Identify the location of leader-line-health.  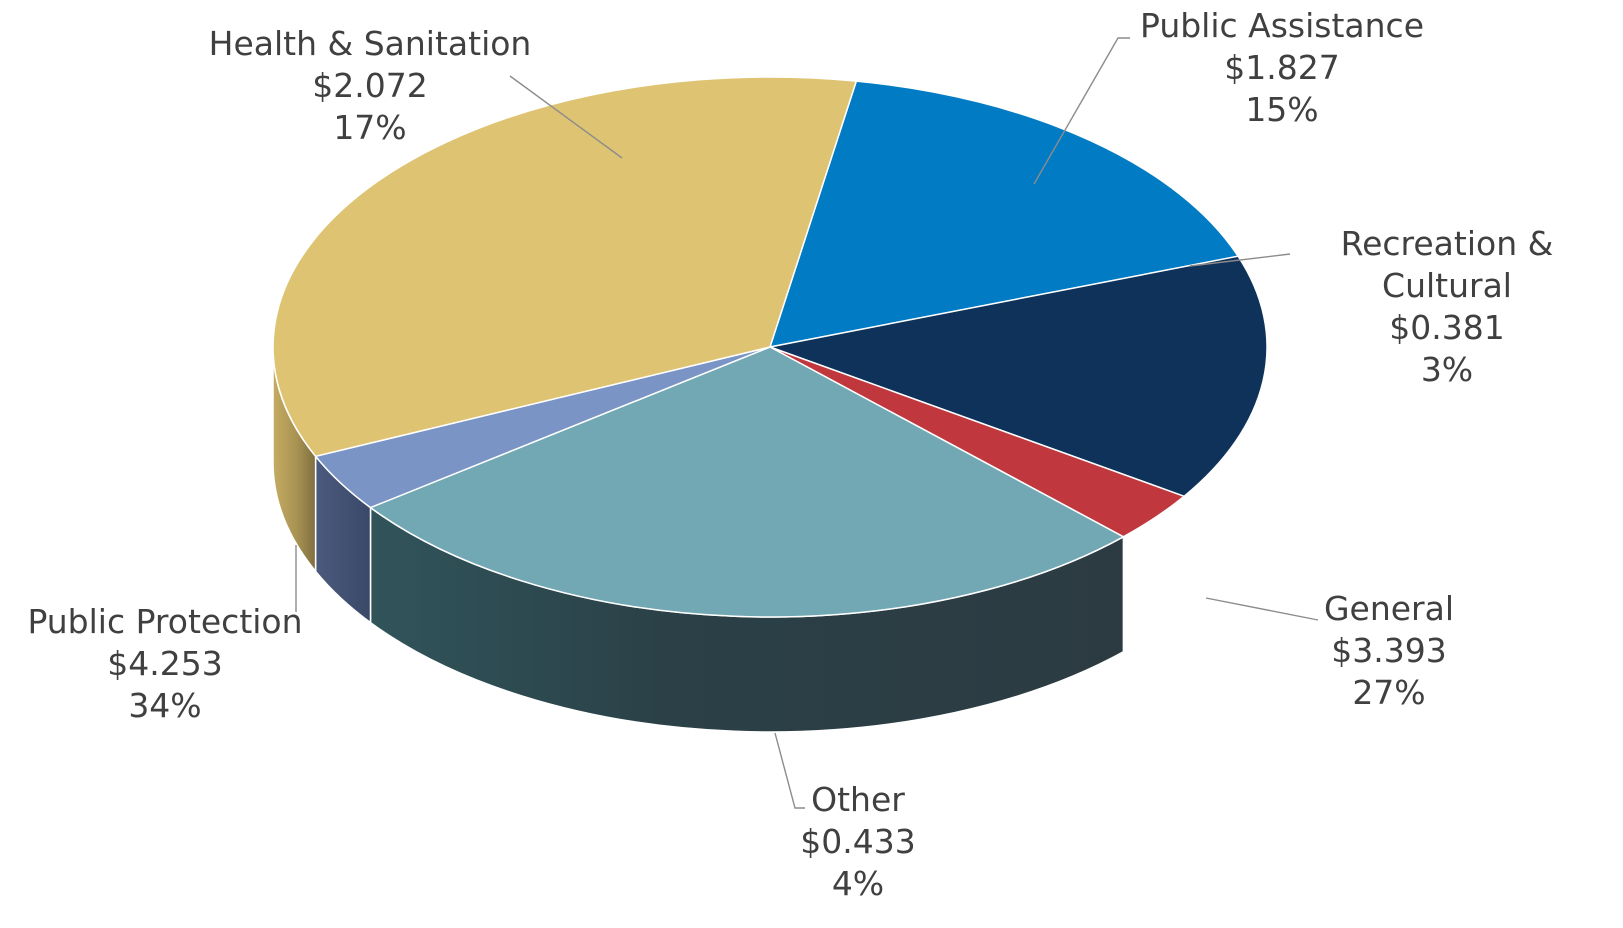
(566, 117).